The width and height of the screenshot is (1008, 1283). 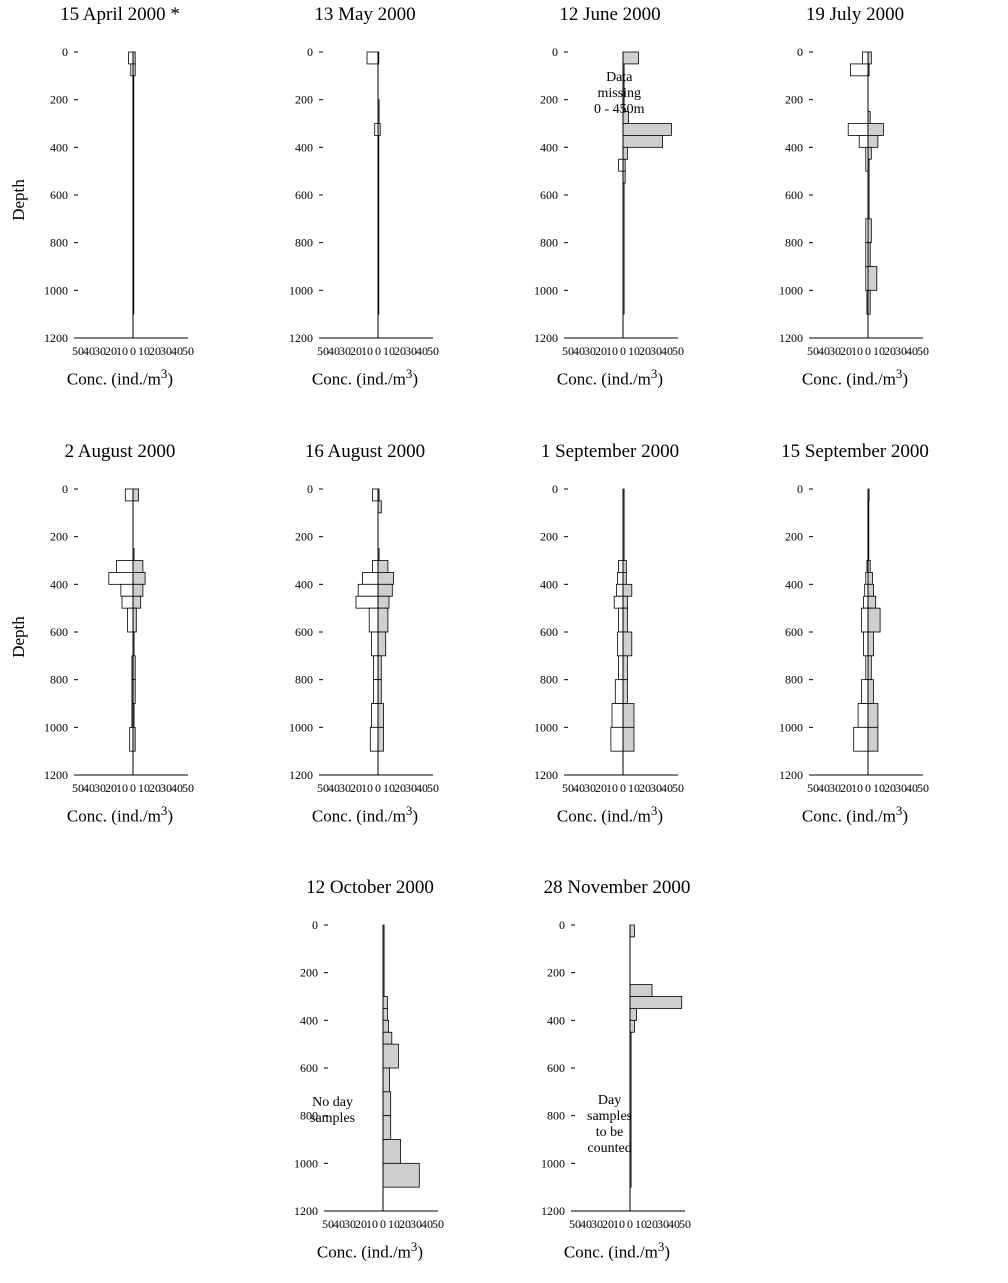 I want to click on annotation-line: 0 - 450m, so click(x=619, y=109).